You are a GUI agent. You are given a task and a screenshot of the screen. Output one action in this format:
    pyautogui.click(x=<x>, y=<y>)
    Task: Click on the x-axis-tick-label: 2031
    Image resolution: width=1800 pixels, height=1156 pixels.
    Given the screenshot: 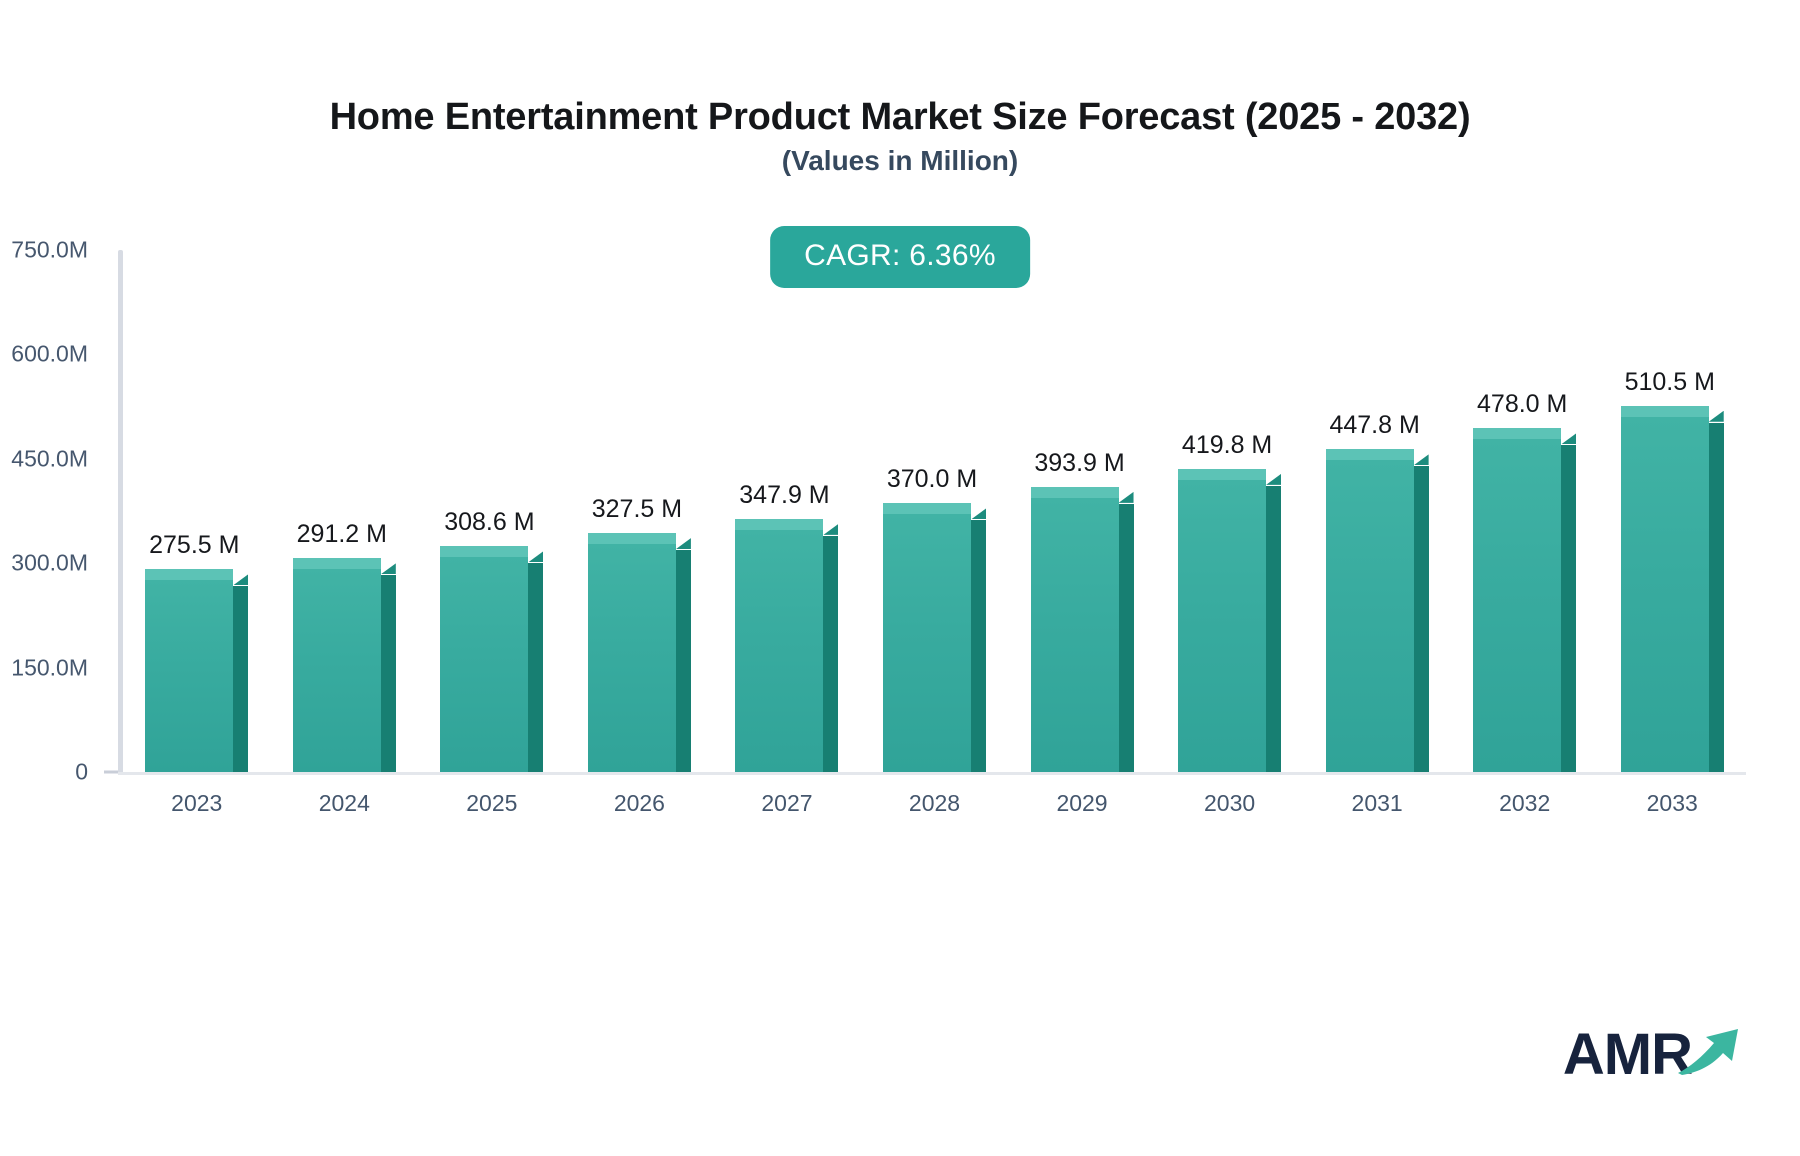 What is the action you would take?
    pyautogui.click(x=1377, y=803)
    